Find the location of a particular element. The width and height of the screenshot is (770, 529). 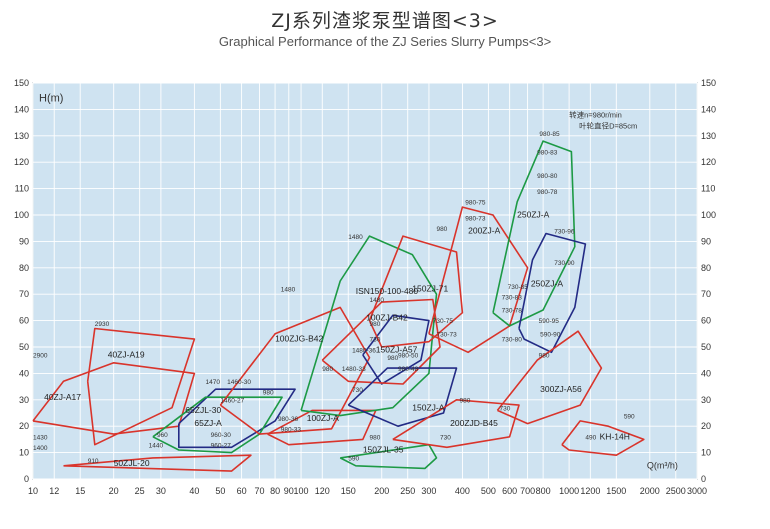

y-tick-label: 80 is located at coordinates (24, 268).